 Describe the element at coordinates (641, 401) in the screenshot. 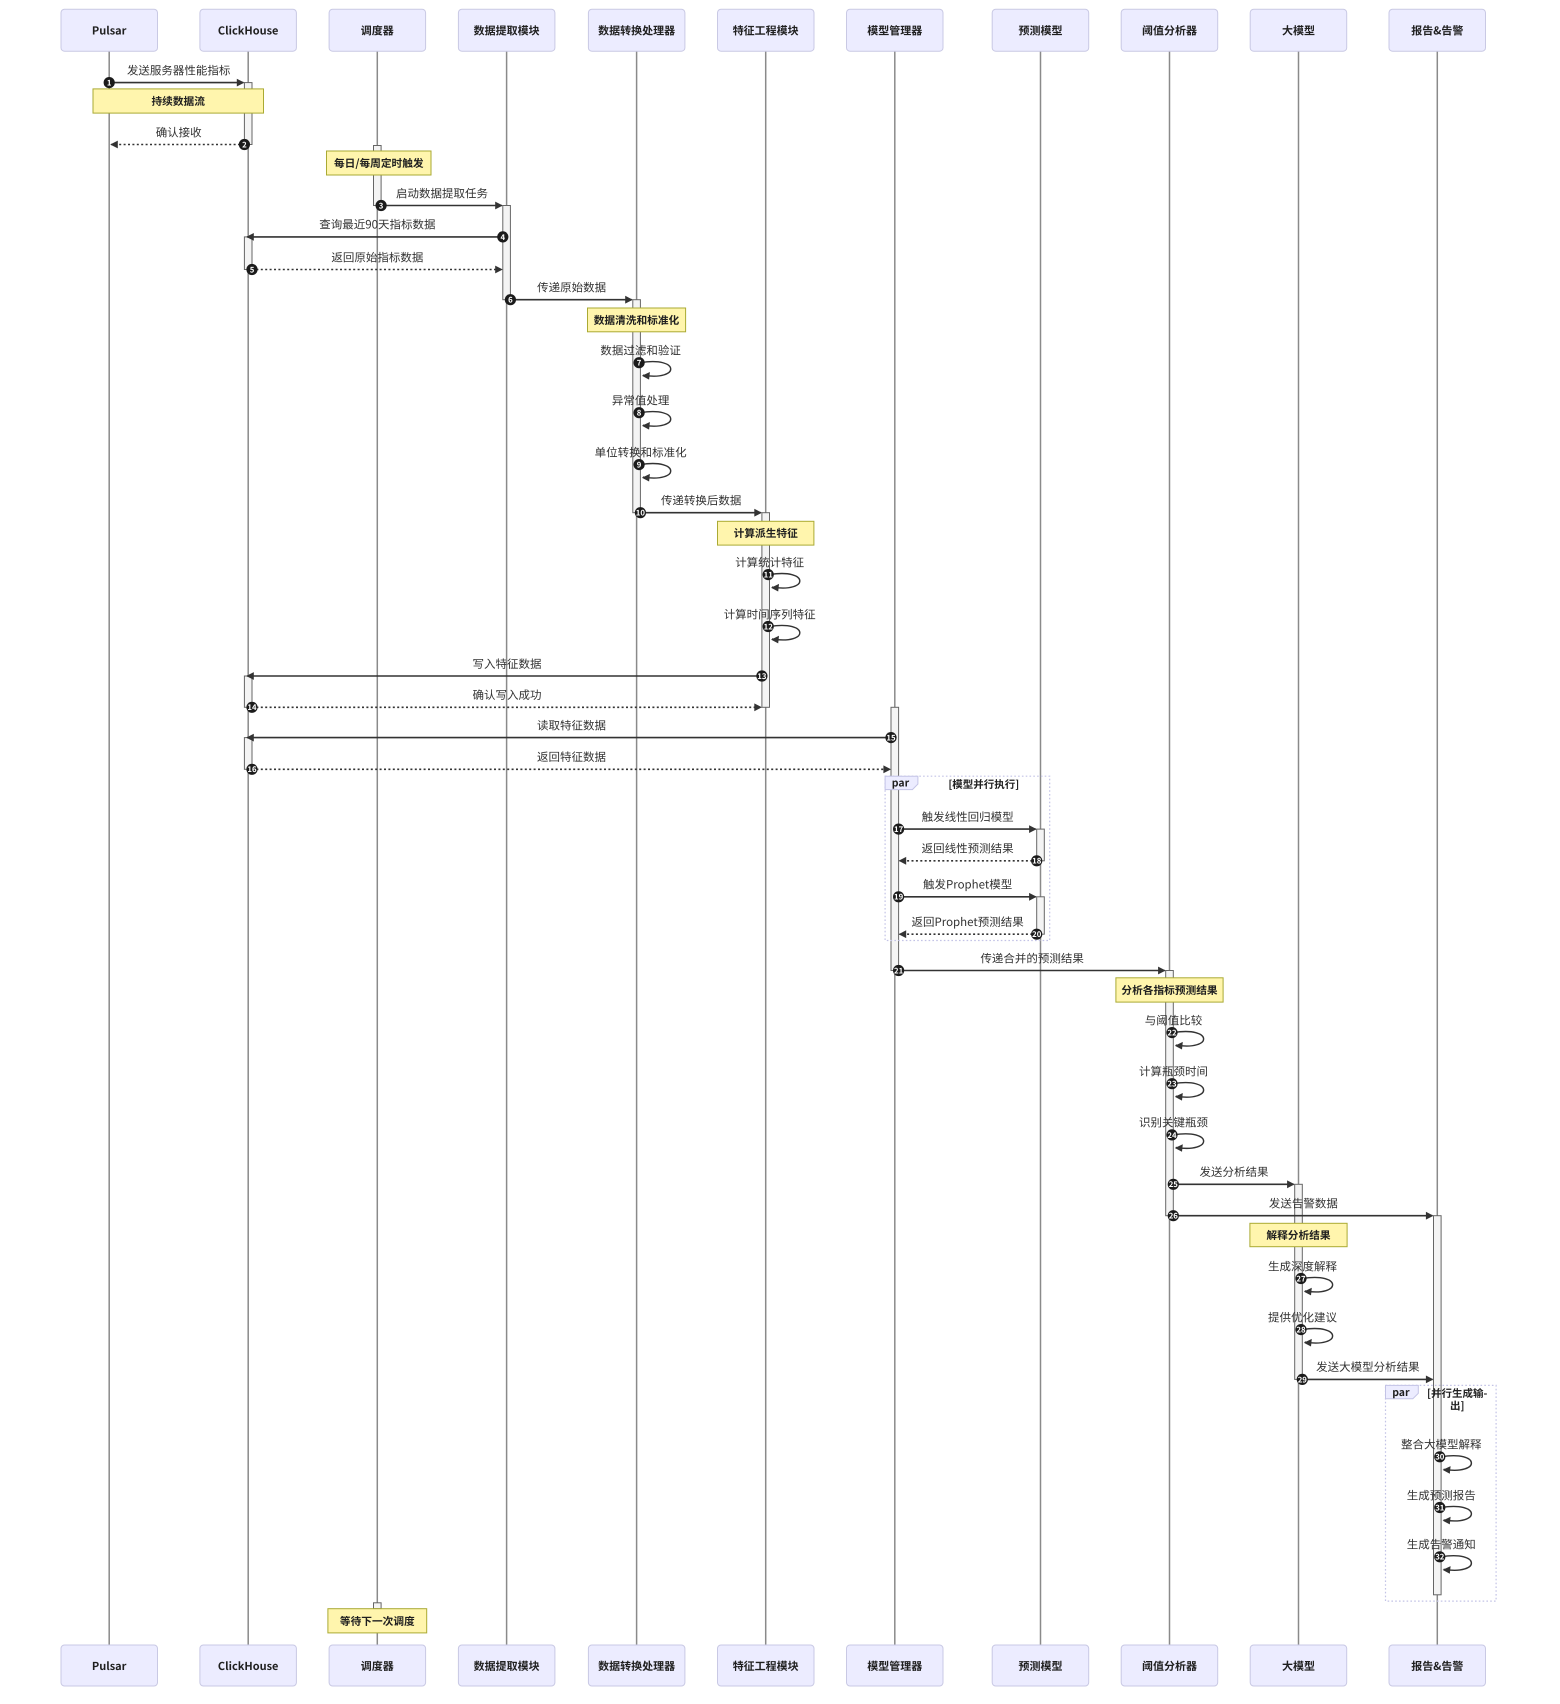

I see `svg-text: 异常值处理` at that location.